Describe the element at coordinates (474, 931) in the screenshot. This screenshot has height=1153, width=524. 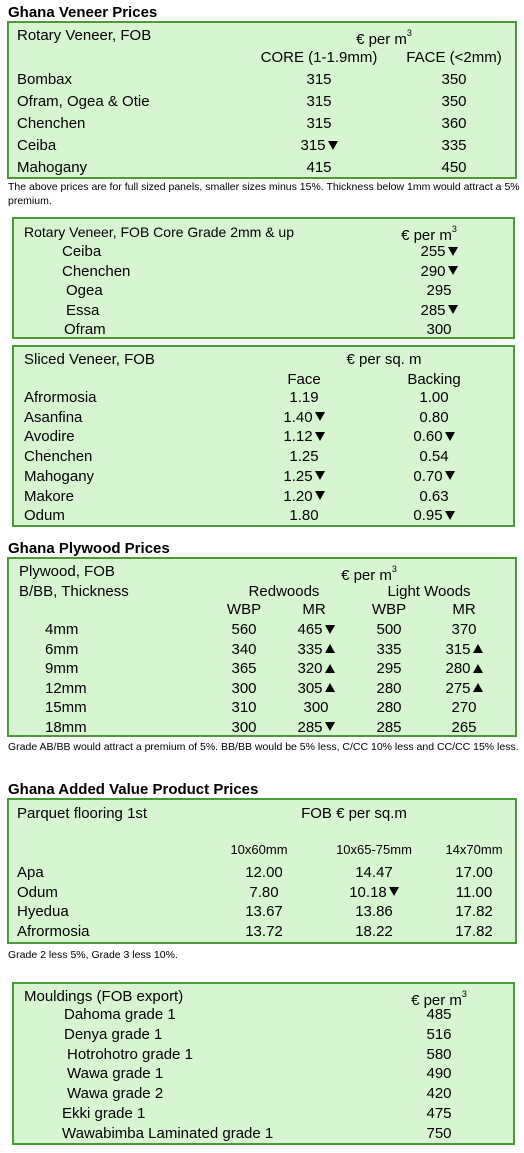
I see `value-14x70: 17.82` at that location.